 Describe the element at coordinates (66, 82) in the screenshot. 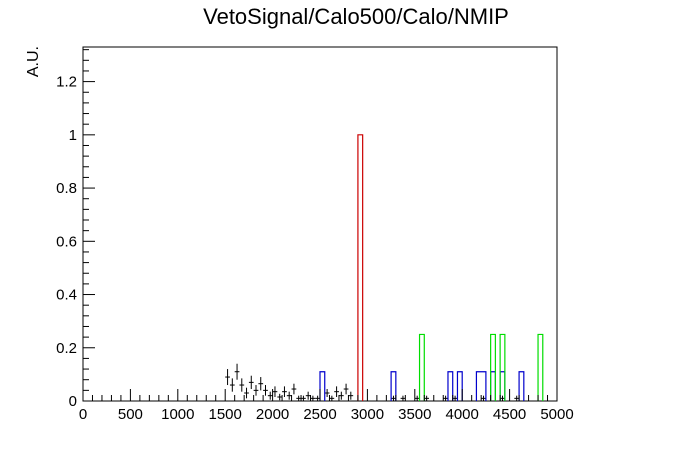

I see `y-tick-label: 1.2` at that location.